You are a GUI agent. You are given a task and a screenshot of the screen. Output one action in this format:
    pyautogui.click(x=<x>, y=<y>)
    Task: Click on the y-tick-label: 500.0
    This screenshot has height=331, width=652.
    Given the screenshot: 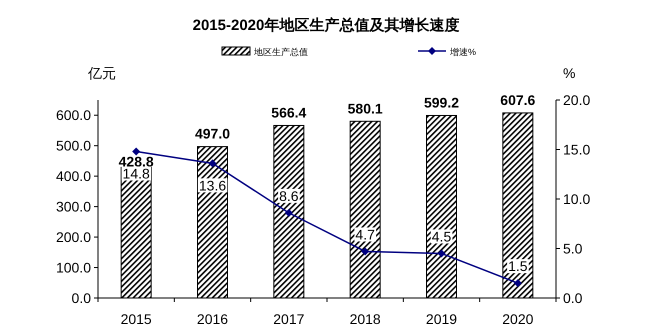 What is the action you would take?
    pyautogui.click(x=74, y=146)
    